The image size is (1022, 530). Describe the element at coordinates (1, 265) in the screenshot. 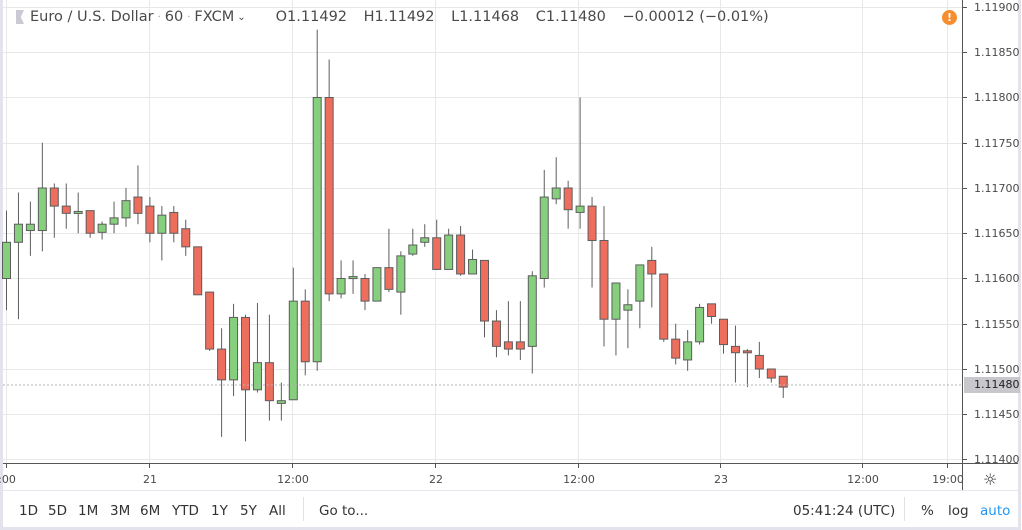

I see `left-border` at that location.